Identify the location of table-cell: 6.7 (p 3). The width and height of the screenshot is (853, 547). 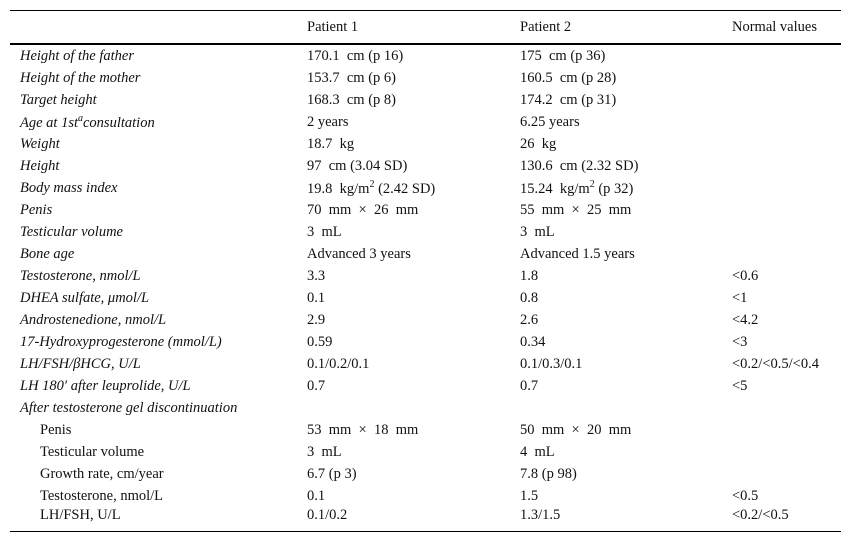
(332, 473).